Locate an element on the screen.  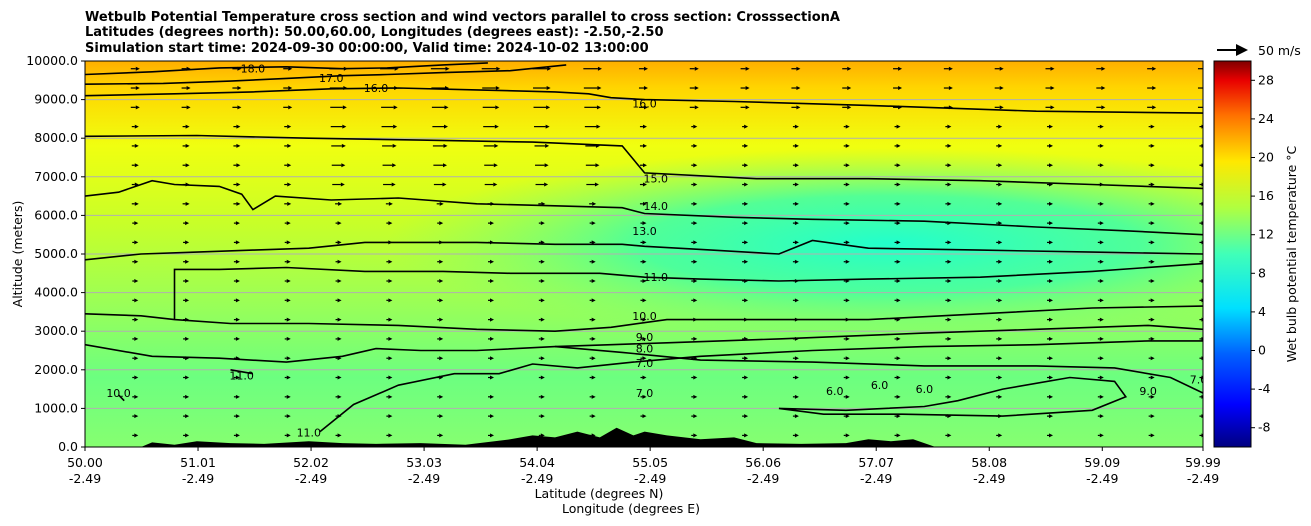
colorbar-label: Wet bulb potential temperature °C is located at coordinates (1291, 253).